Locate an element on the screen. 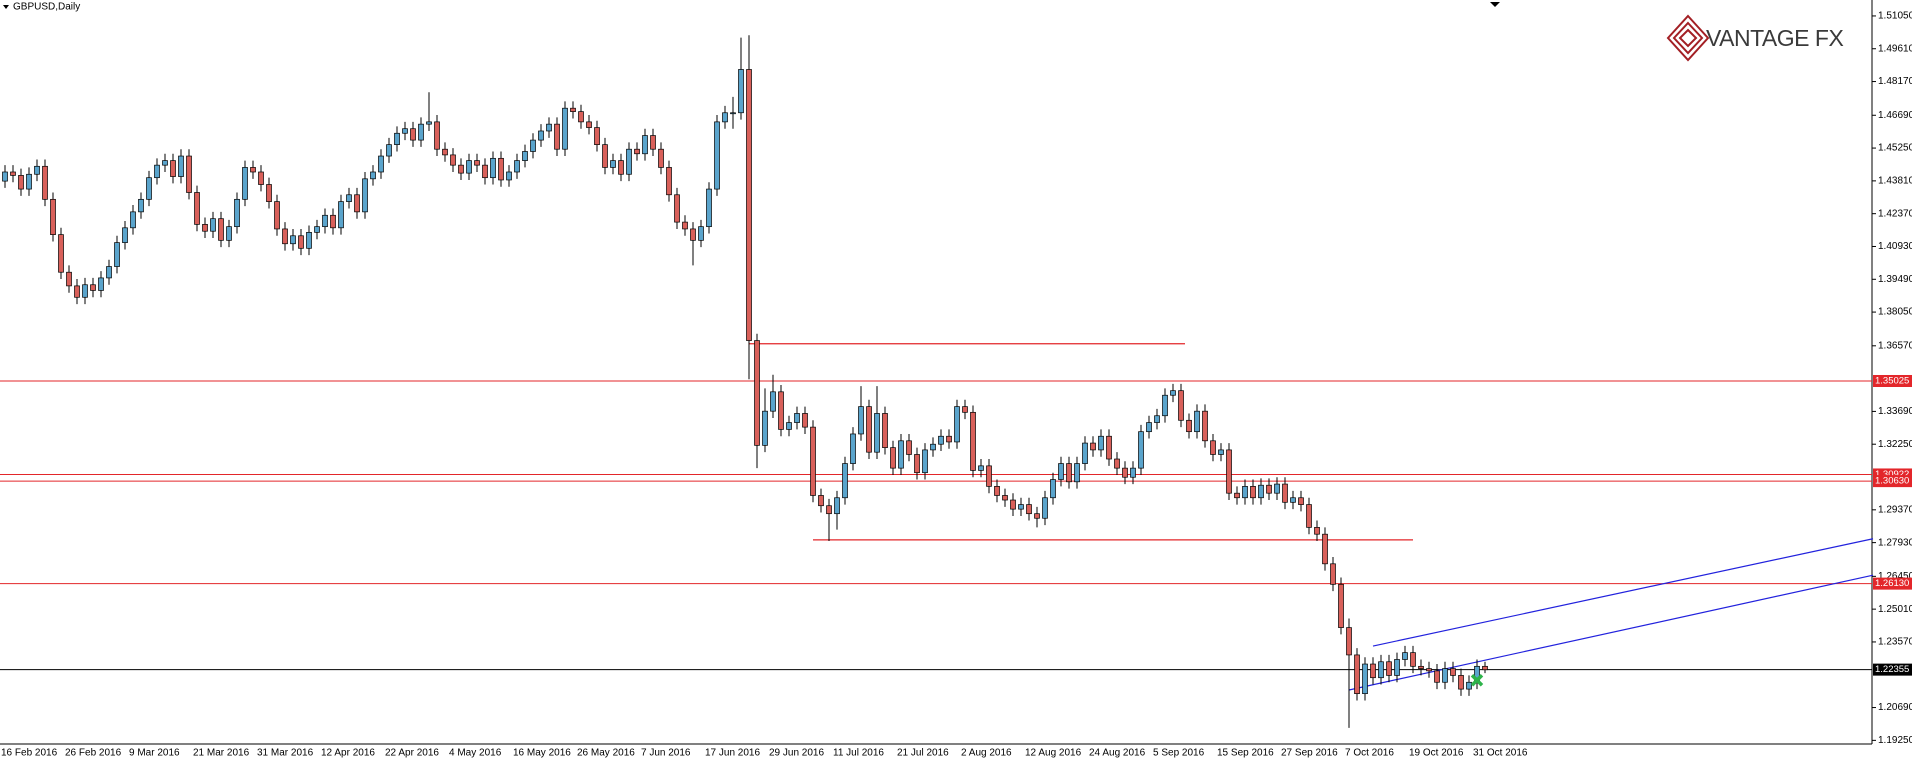 This screenshot has width=1912, height=762. brand-name: VANTAGE FX is located at coordinates (1774, 38).